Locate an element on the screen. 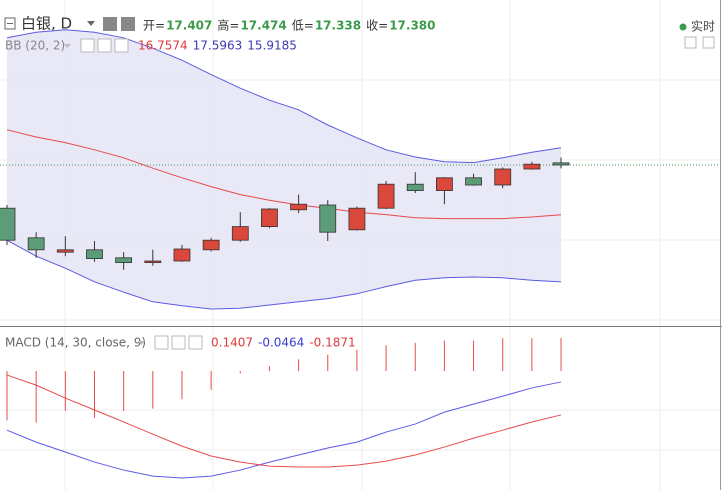 The image size is (722, 490). bb-settings-icon is located at coordinates (104, 45).